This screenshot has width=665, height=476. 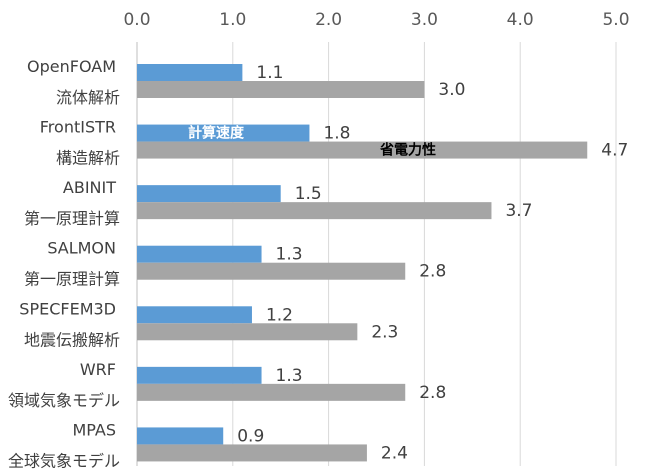 I want to click on legend-label-speed: 計算速度, so click(x=216, y=133).